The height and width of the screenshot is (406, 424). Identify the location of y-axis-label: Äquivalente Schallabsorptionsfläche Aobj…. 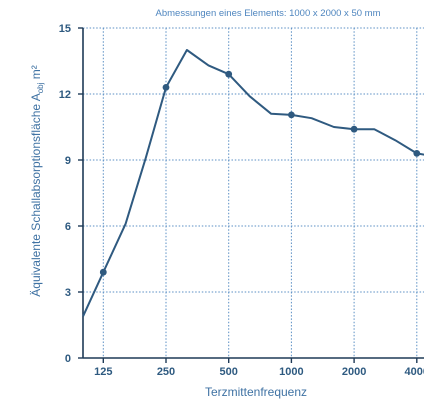
(37, 180).